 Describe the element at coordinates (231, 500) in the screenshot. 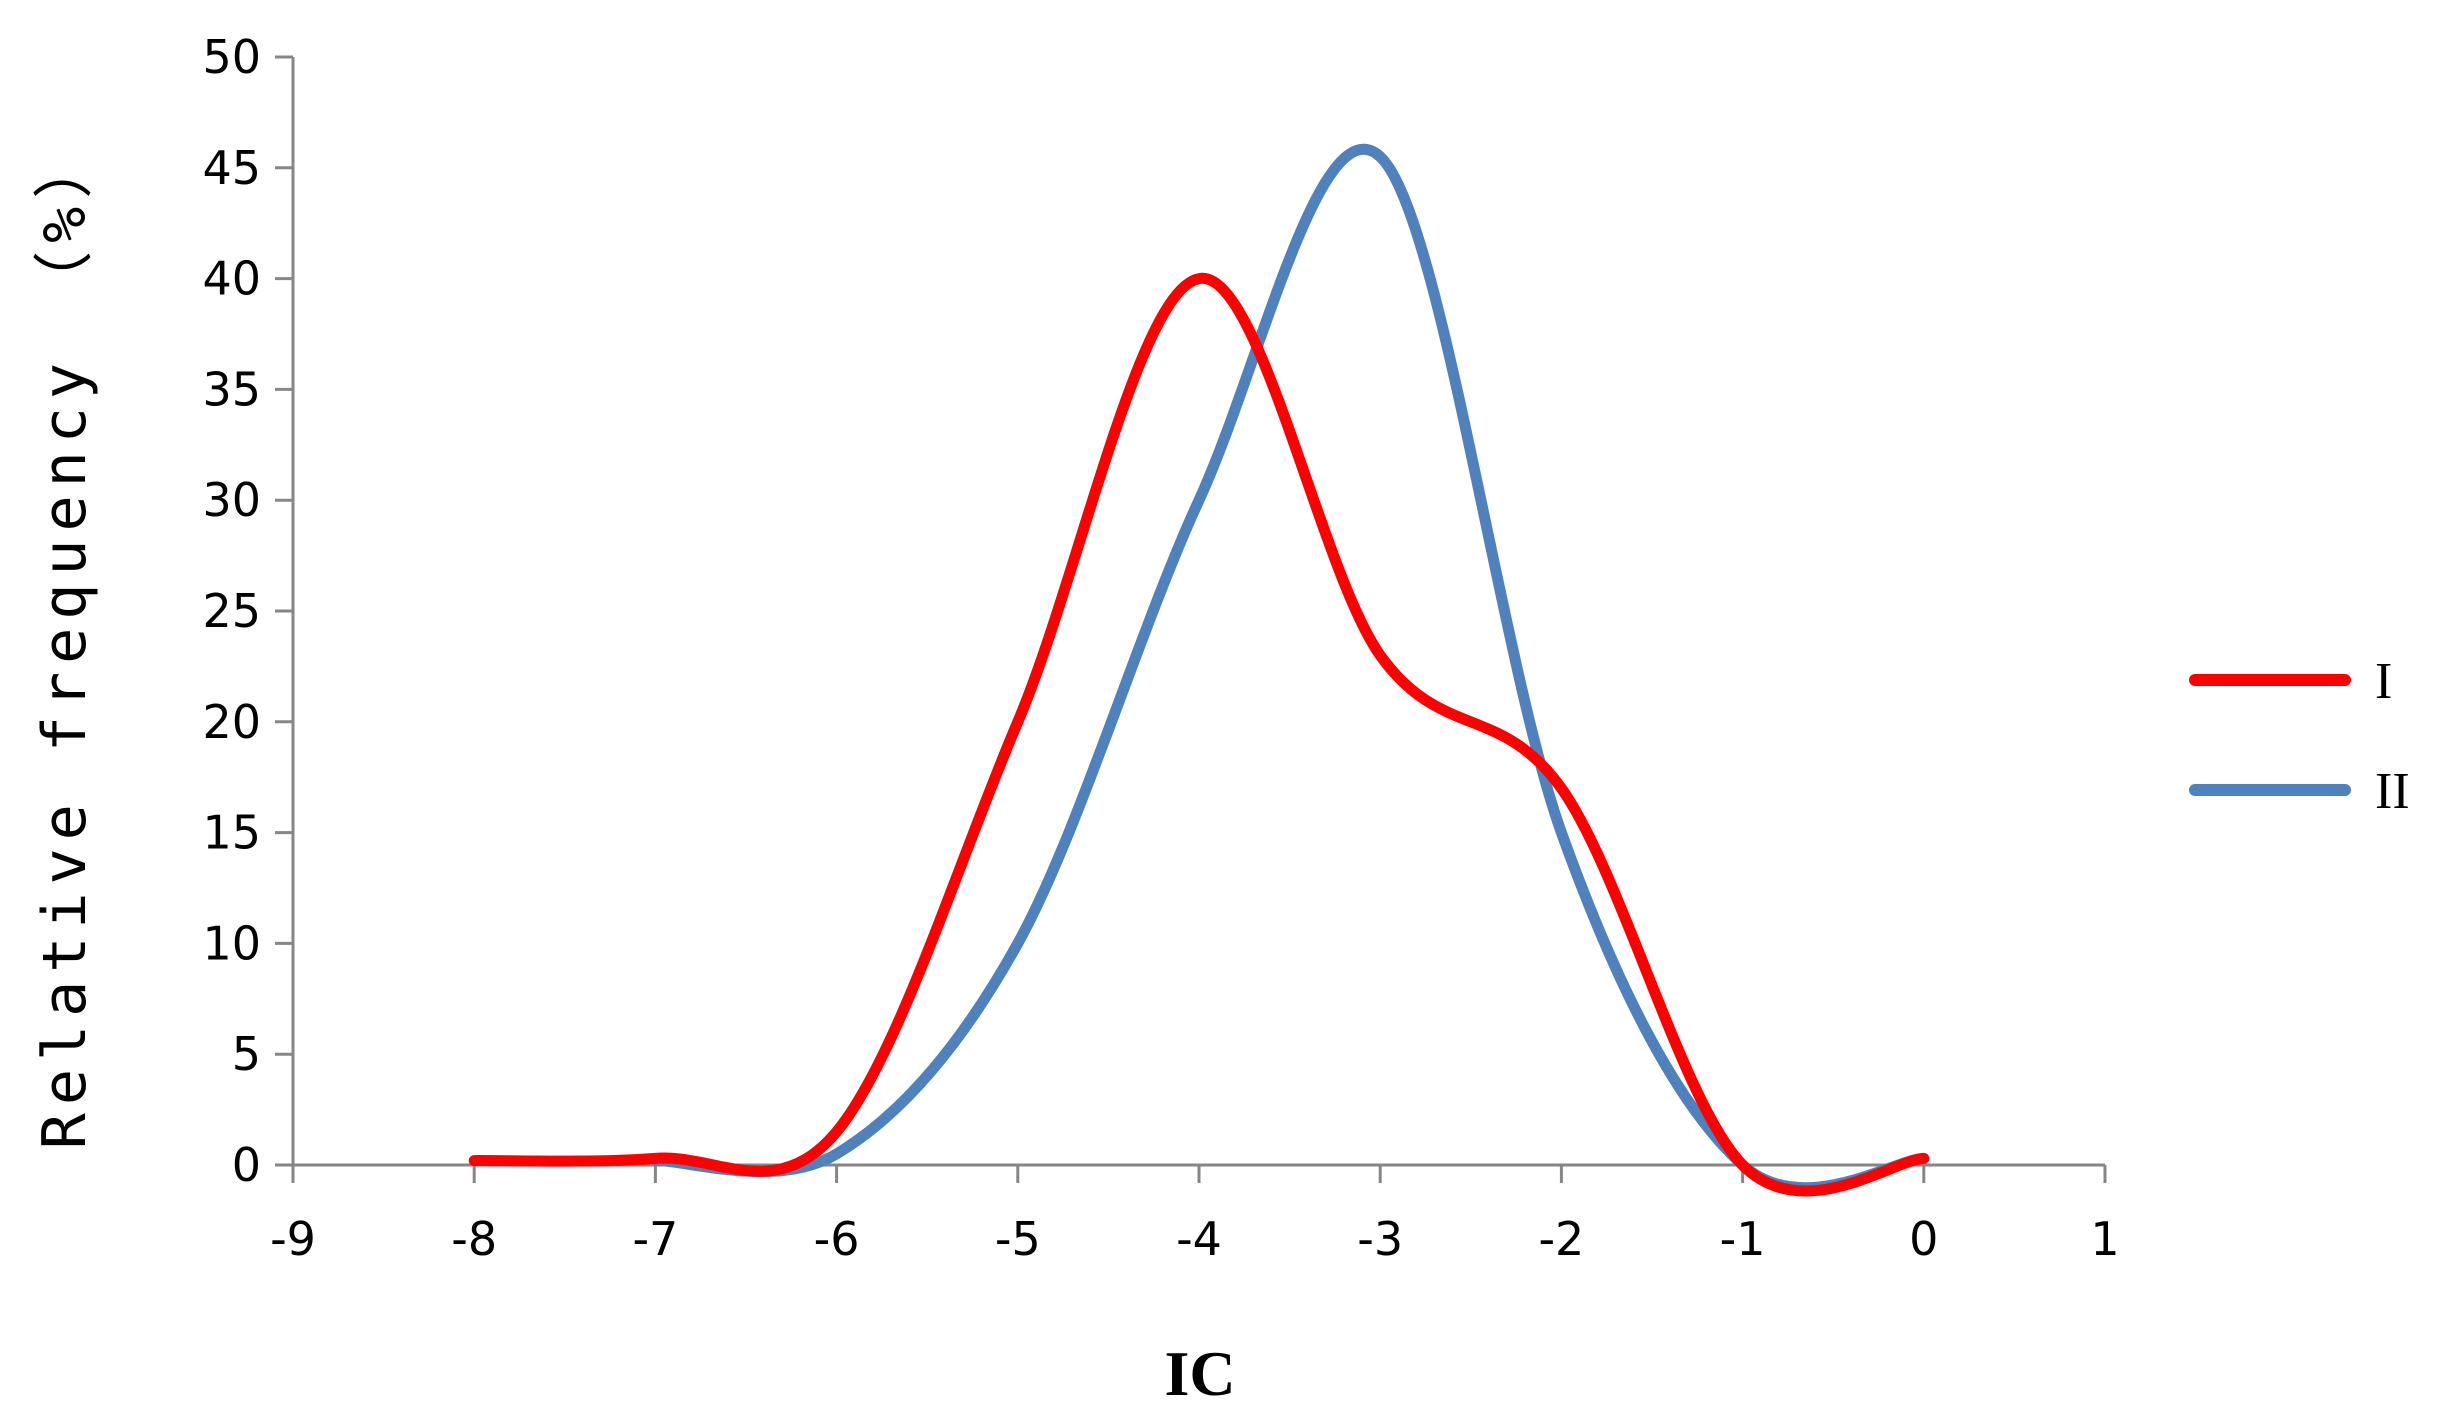

I see `y-tick-label: 30` at that location.